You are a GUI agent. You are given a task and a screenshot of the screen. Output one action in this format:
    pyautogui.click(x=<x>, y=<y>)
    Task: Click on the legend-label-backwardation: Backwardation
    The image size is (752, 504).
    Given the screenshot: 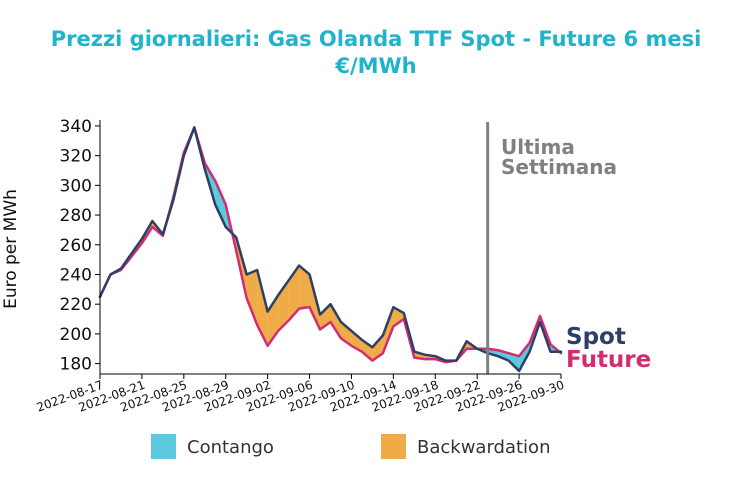 What is the action you would take?
    pyautogui.click(x=483, y=447)
    